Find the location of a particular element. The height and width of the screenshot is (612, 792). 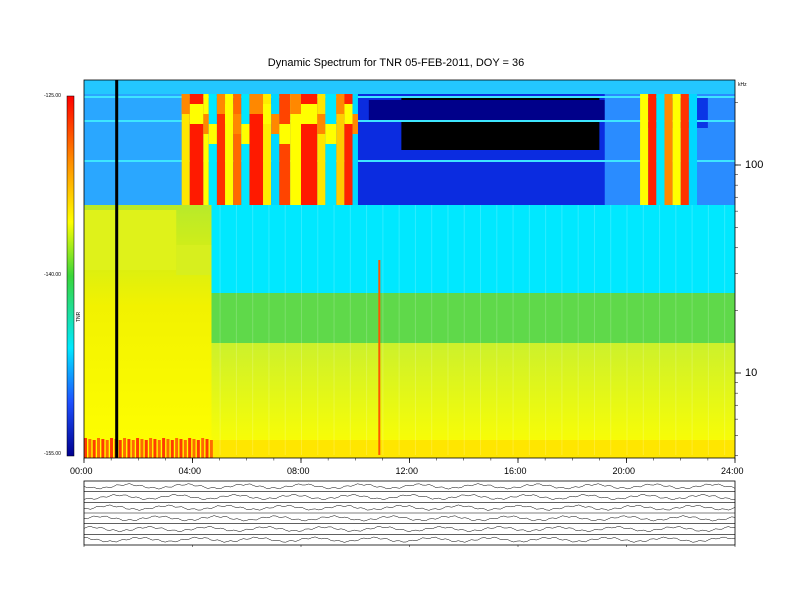

spectrum-data-gap is located at coordinates (117, 269).